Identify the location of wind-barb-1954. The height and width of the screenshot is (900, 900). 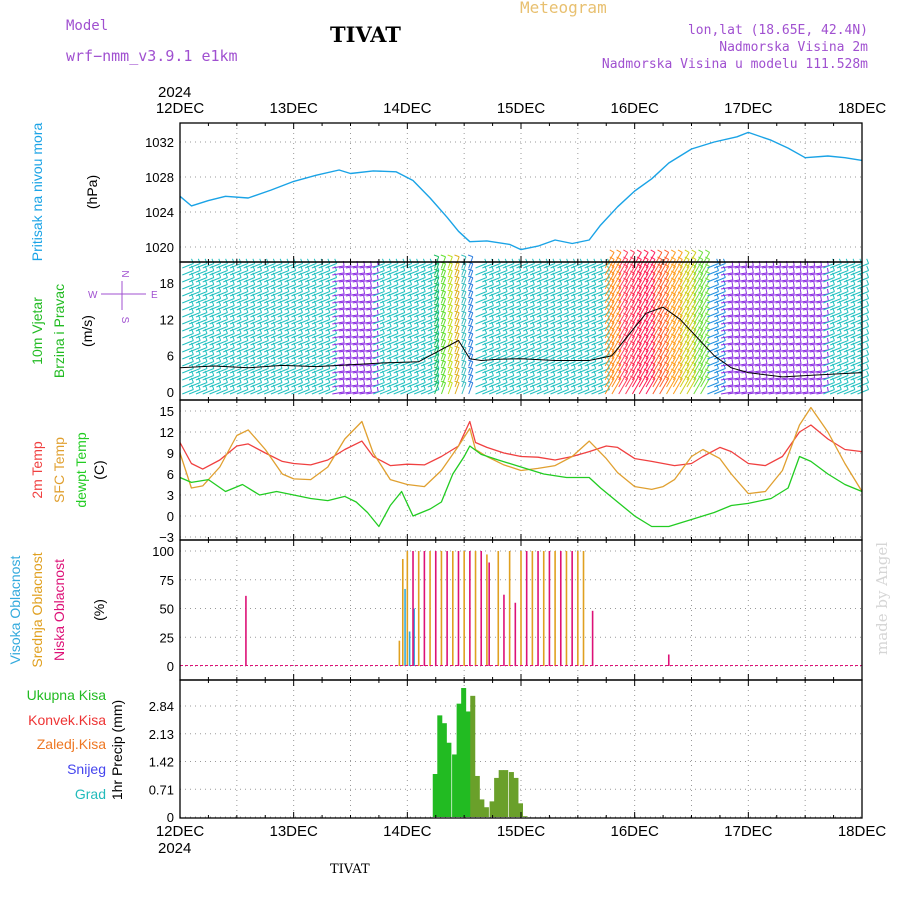
(535, 322).